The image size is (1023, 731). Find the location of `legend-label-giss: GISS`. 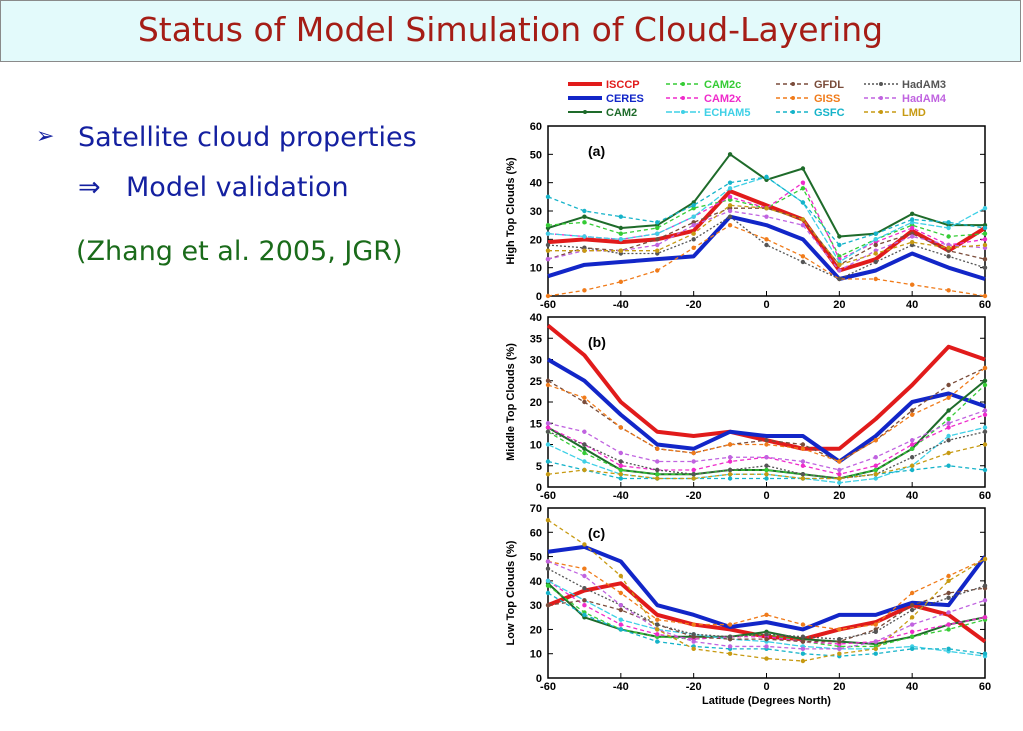

legend-label-giss: GISS is located at coordinates (827, 99).